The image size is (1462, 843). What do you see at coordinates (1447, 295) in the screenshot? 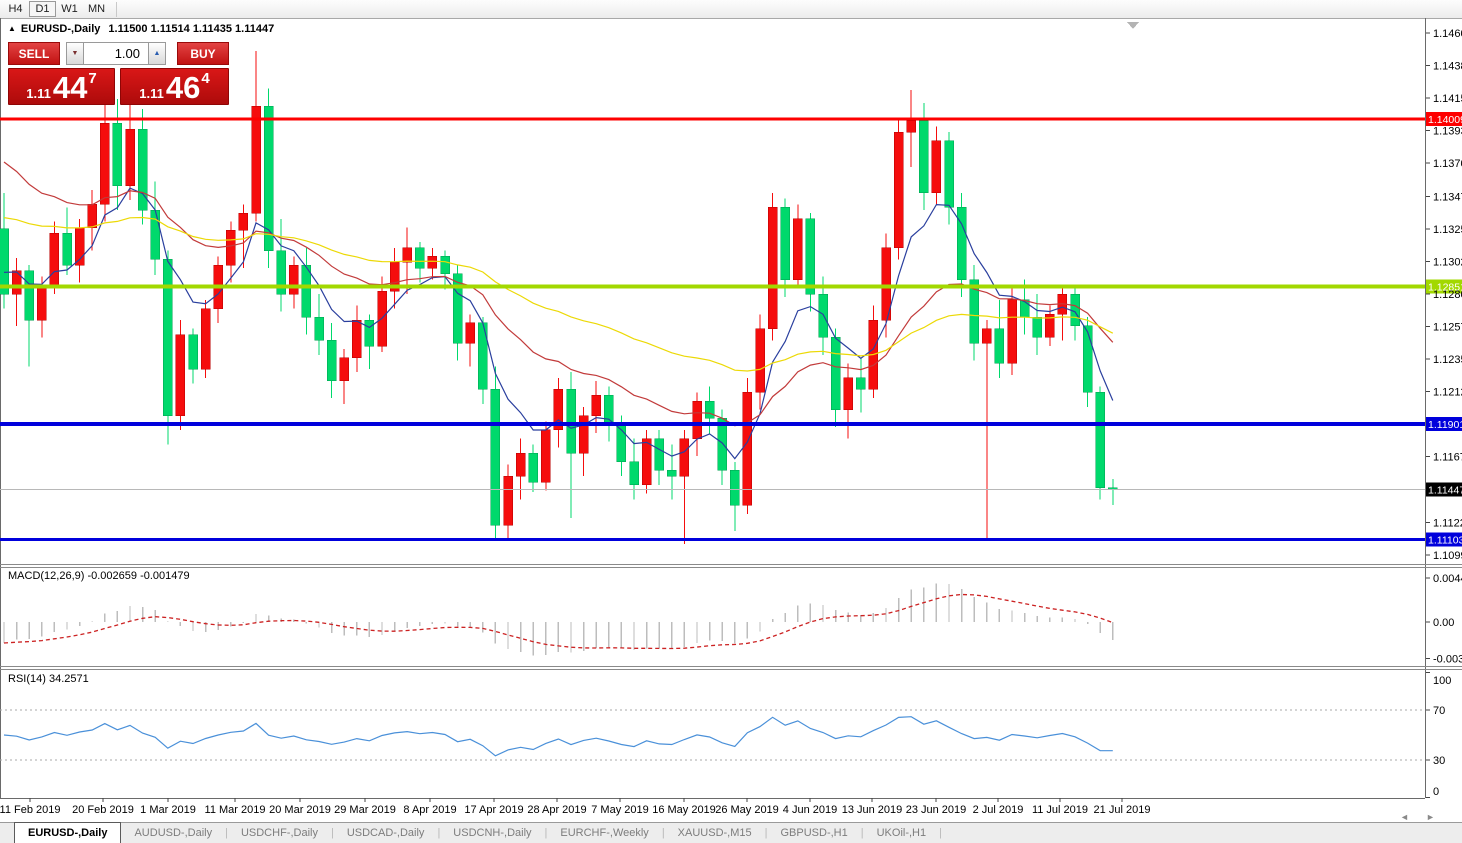
I see `price-axis-label: 1.12800` at bounding box center [1447, 295].